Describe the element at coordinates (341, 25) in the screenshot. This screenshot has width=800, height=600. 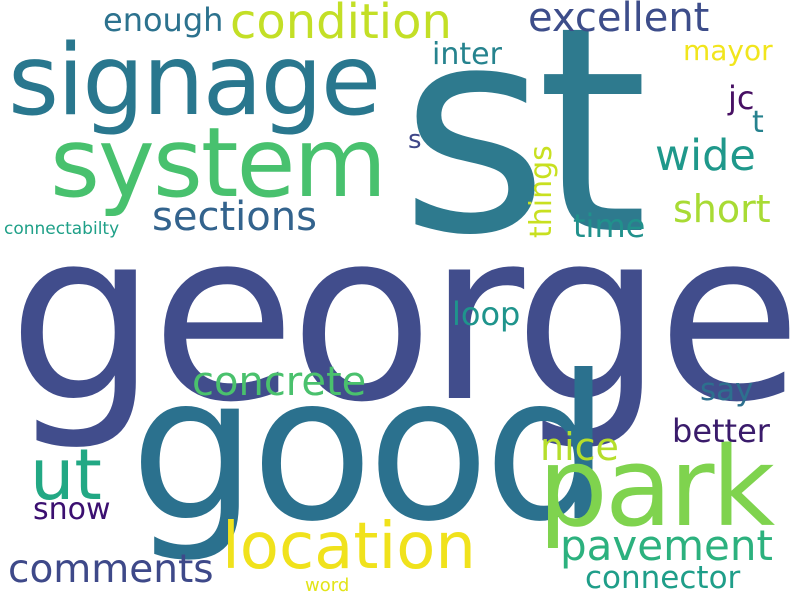
I see `word-condition: condition` at that location.